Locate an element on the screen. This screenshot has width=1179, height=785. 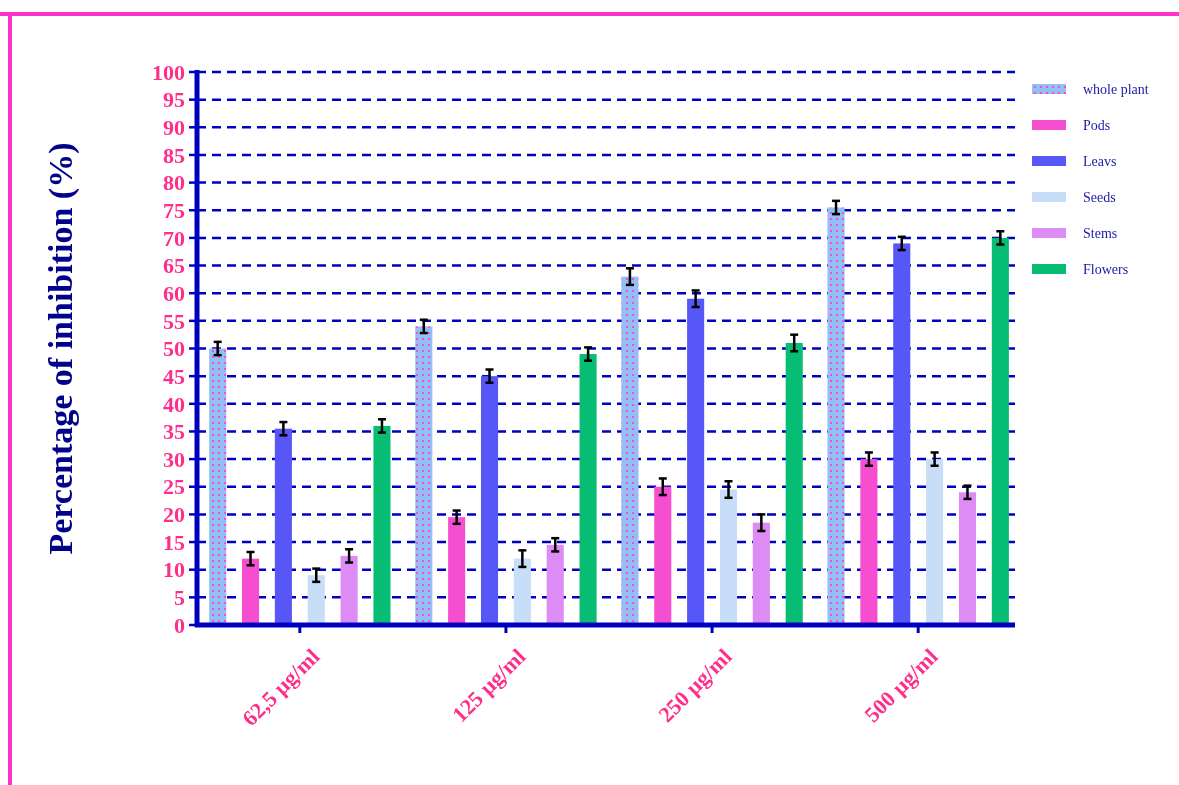
y-tick-label: 5 is located at coordinates (179, 598).